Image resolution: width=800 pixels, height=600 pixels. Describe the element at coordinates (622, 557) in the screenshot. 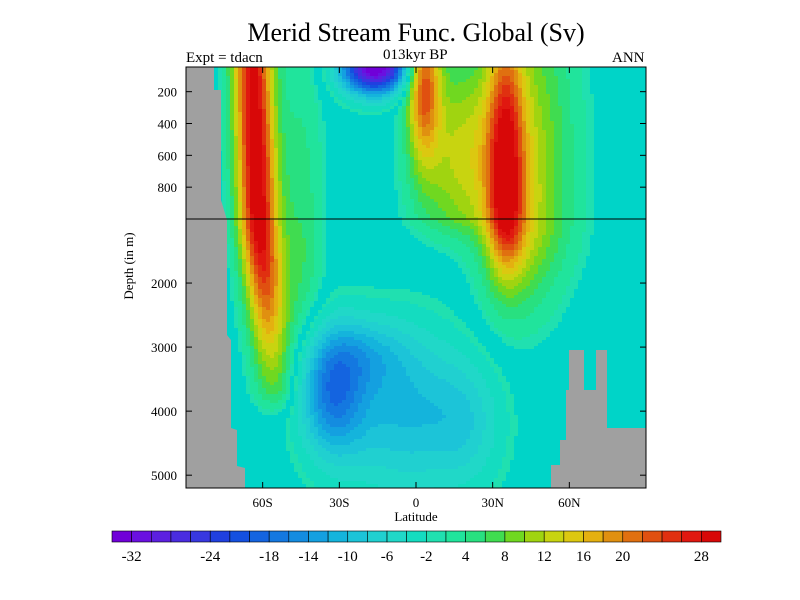

I see `colorbar-tick-label: 20` at that location.